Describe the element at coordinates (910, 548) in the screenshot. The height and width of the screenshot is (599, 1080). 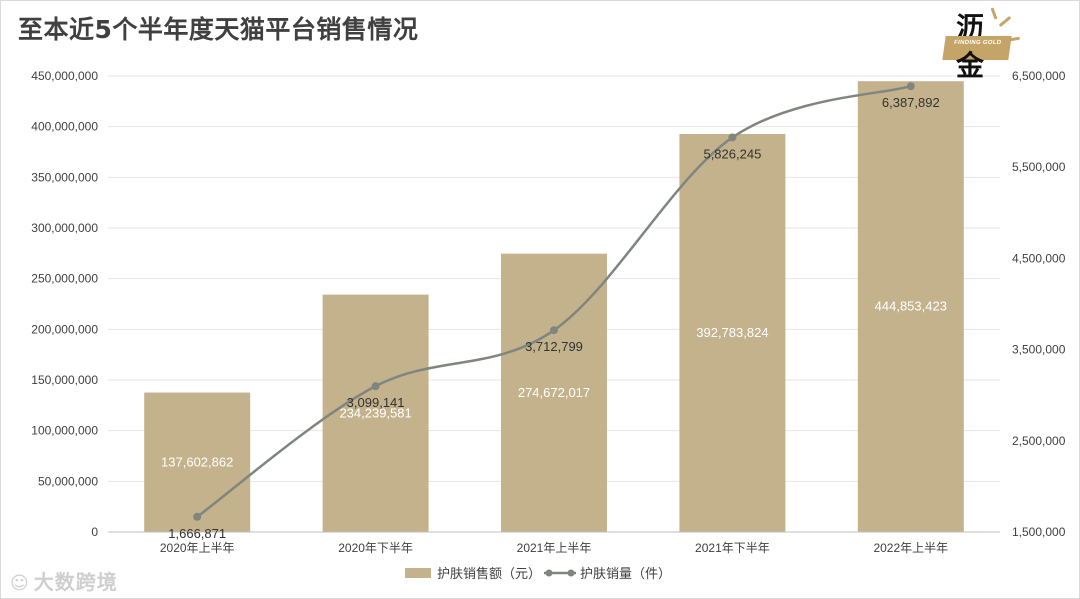
I see `x-tick-label: 2022年上半年` at that location.